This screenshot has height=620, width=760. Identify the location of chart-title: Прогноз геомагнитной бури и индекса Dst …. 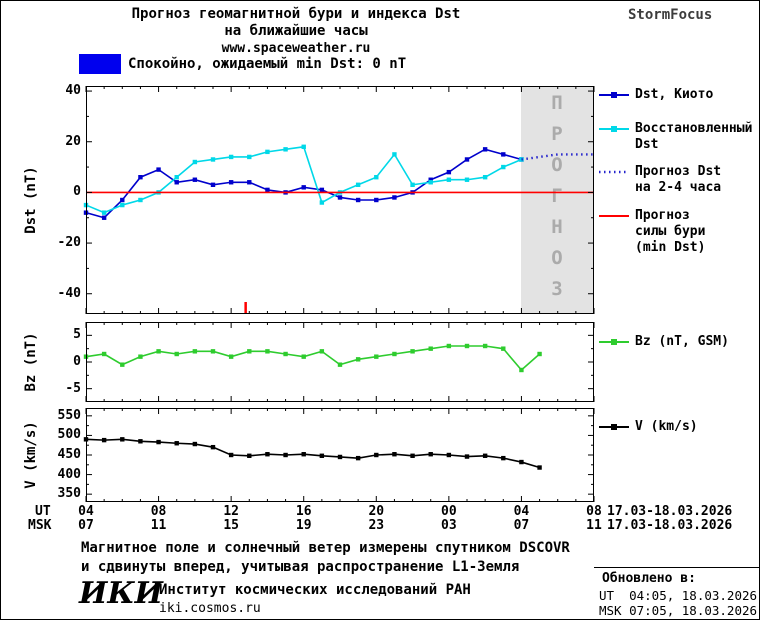
(296, 31).